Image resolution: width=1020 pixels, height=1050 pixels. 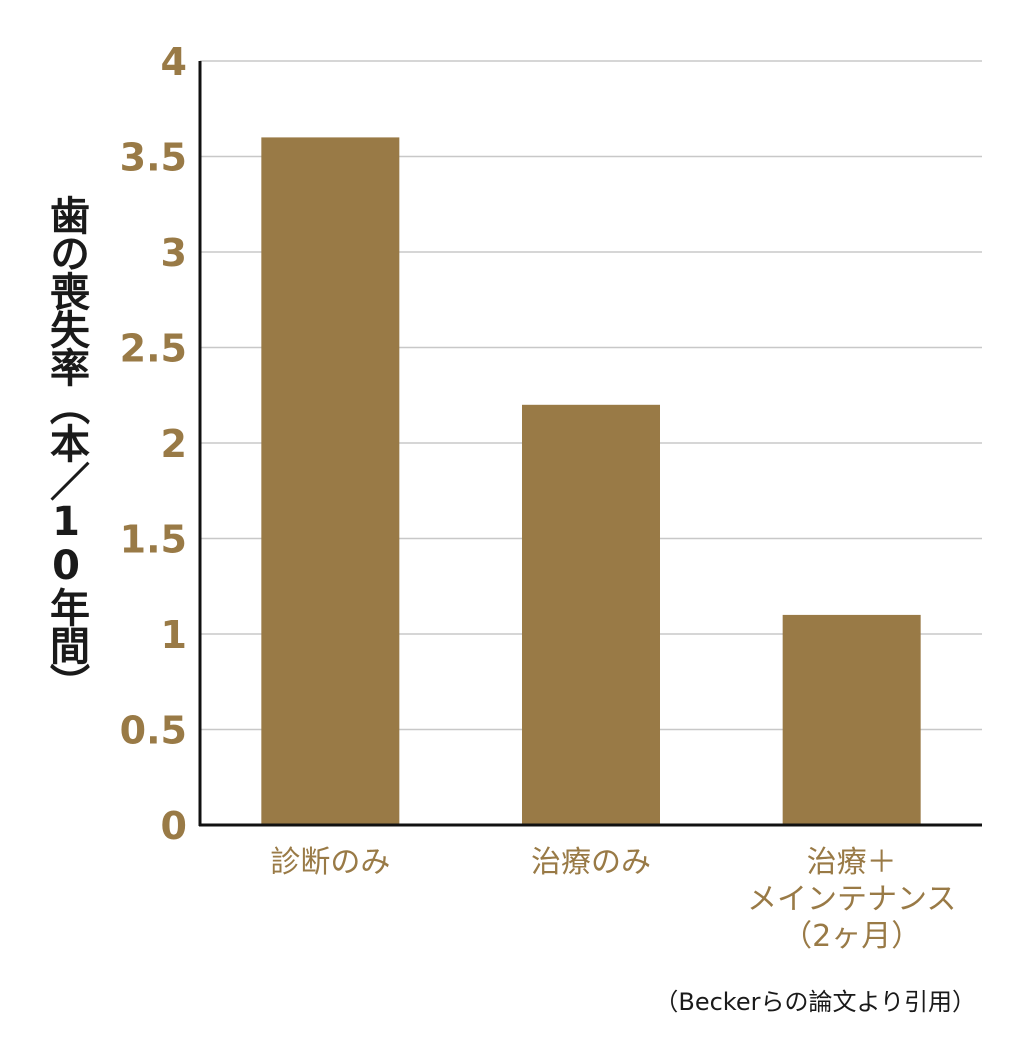 I want to click on y-tick-label: 3, so click(x=174, y=253).